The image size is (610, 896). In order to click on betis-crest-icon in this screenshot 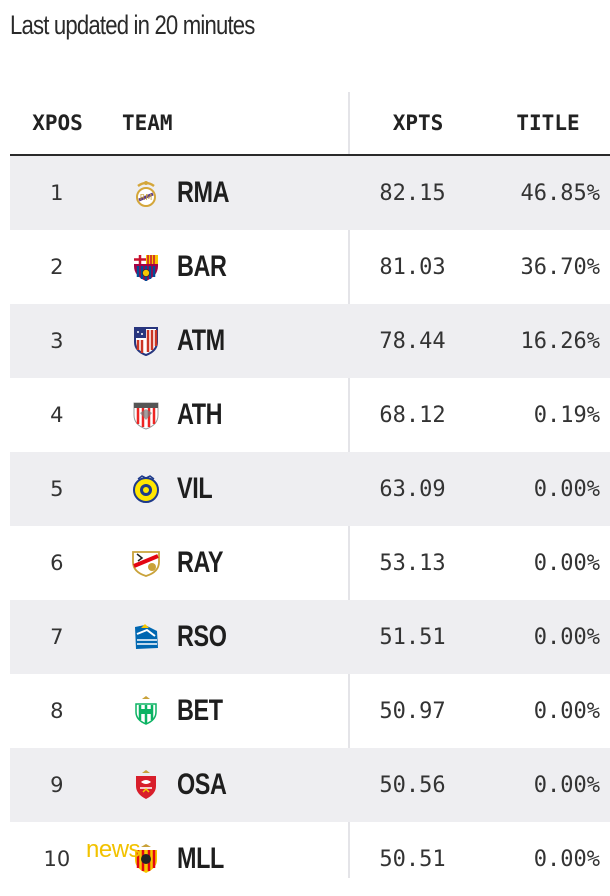, I will do `click(146, 711)`.